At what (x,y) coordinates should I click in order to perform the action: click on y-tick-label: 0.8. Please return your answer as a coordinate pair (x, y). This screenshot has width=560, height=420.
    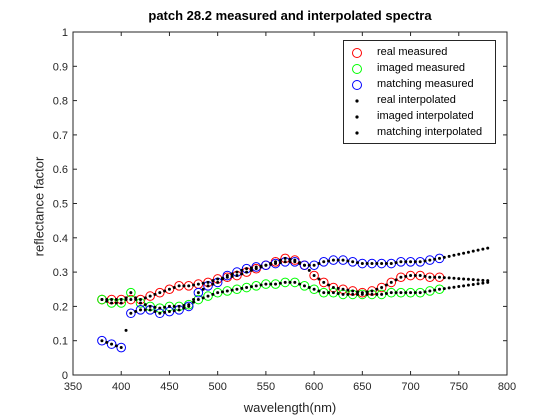
    Looking at the image, I should click on (60, 102).